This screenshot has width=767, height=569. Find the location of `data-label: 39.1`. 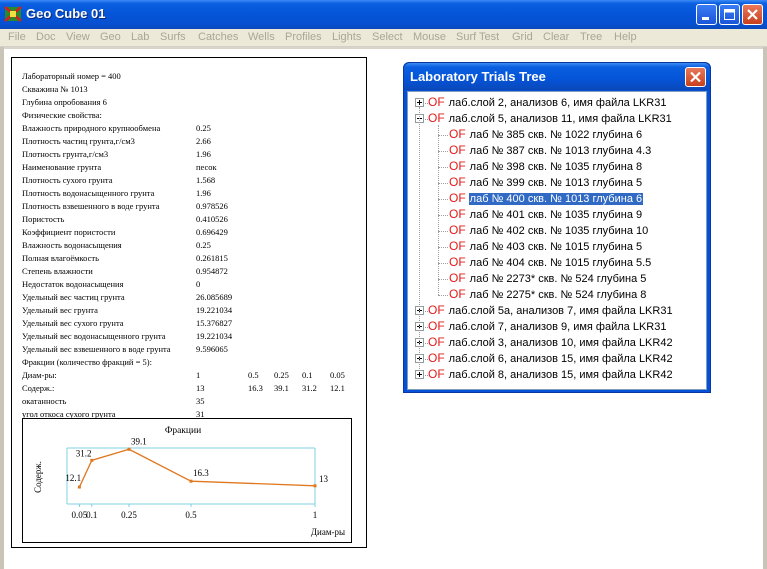

data-label: 39.1 is located at coordinates (139, 441).